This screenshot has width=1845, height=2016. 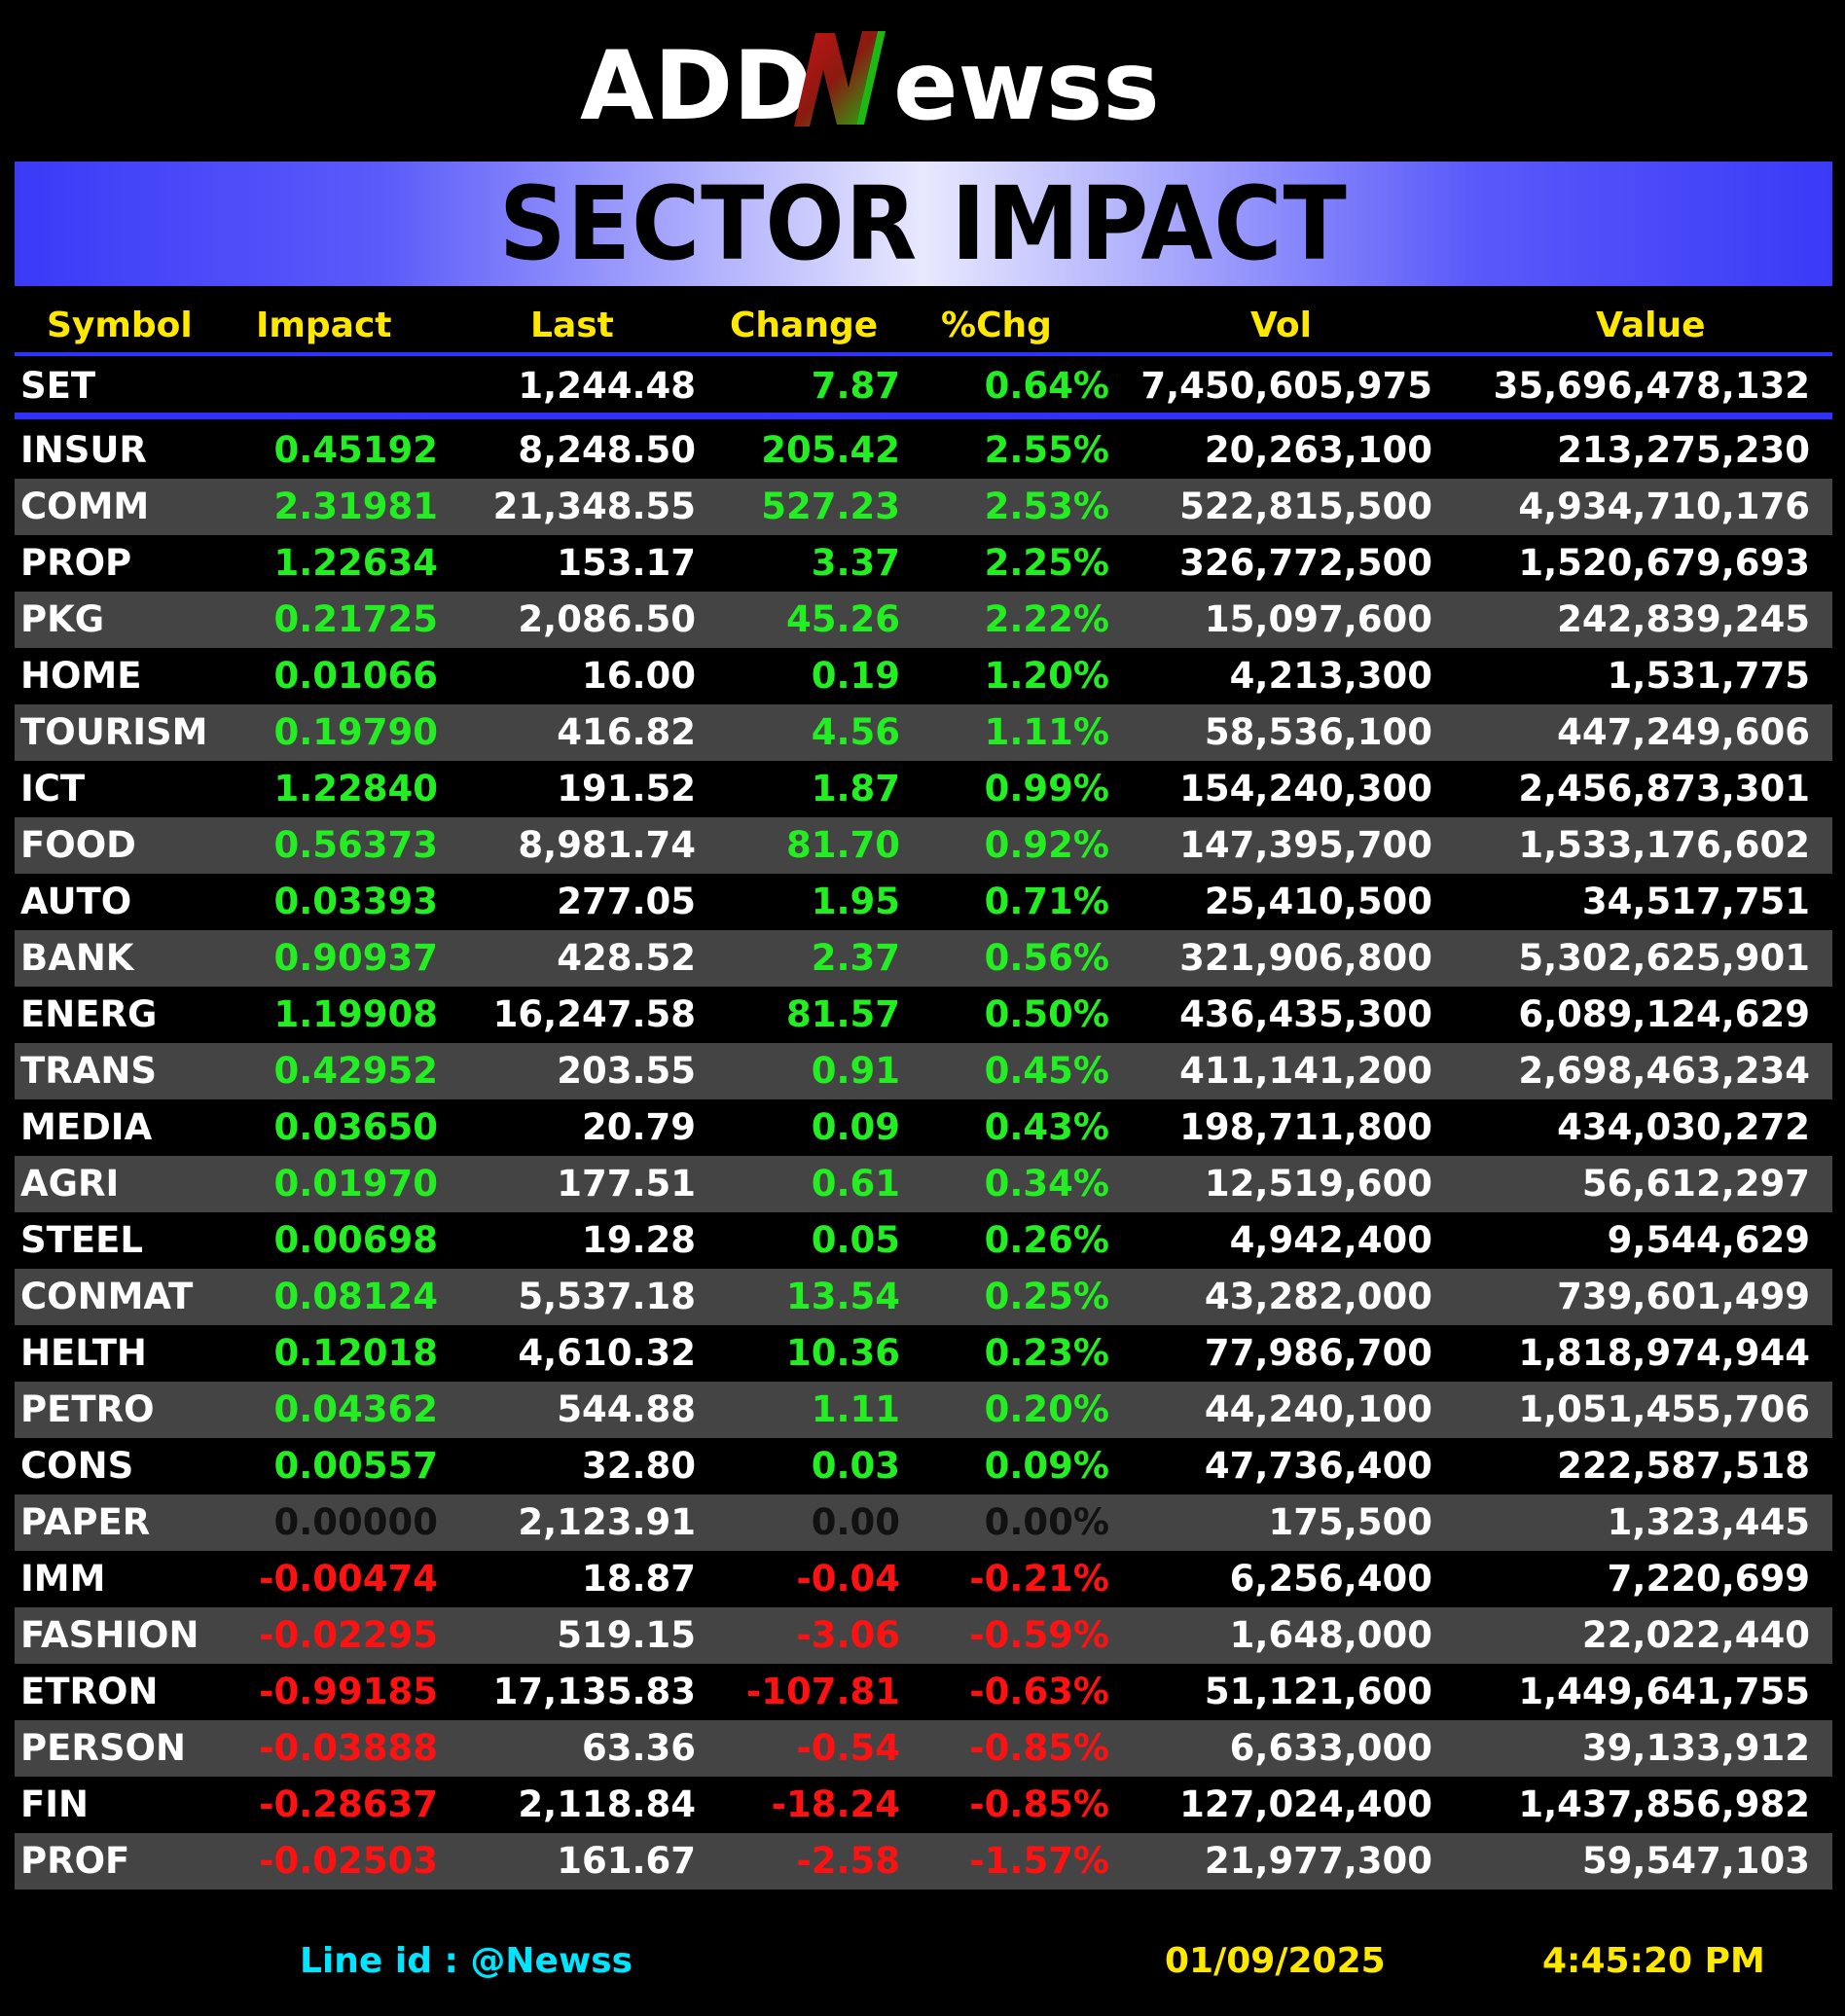 What do you see at coordinates (1318, 1297) in the screenshot?
I see `cell-vol: 43,282,000` at bounding box center [1318, 1297].